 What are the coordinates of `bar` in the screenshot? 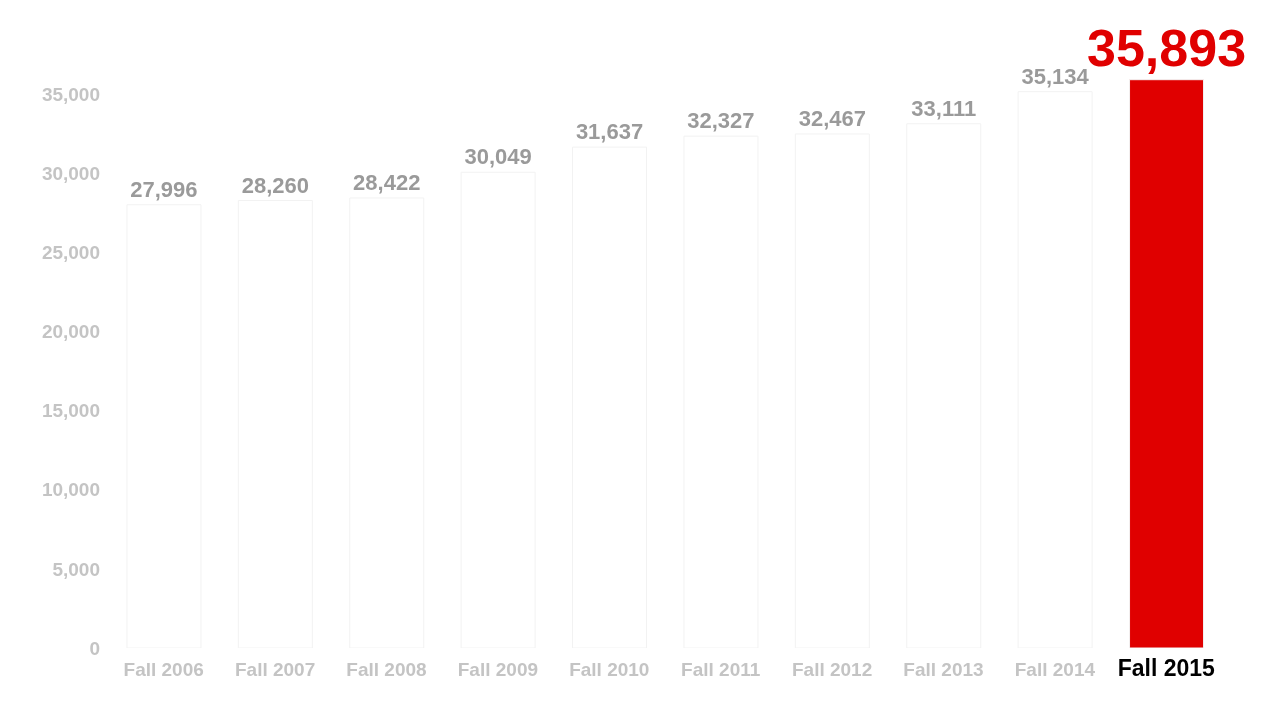 It's located at (1167, 363).